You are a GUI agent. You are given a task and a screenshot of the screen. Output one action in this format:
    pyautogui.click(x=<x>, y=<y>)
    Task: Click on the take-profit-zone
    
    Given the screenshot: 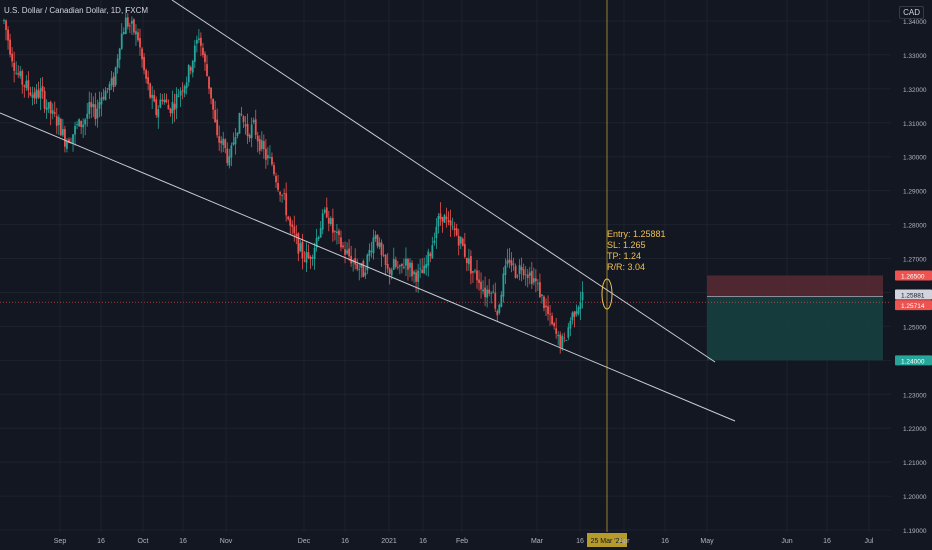 What is the action you would take?
    pyautogui.click(x=795, y=328)
    